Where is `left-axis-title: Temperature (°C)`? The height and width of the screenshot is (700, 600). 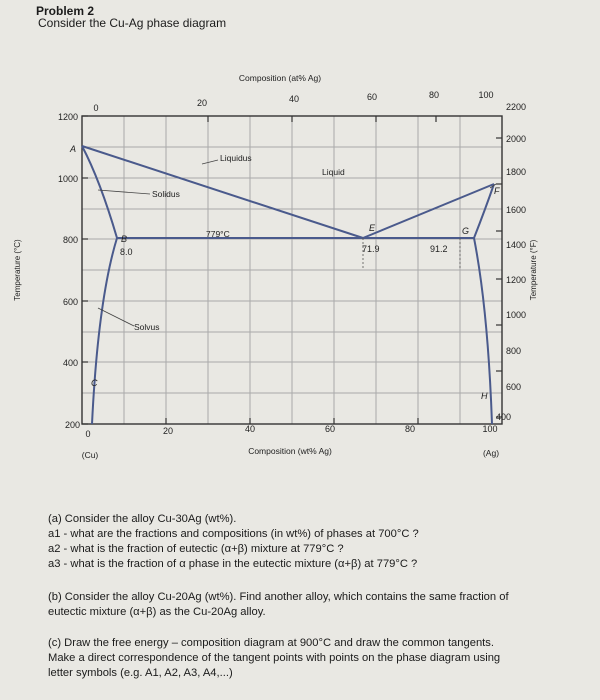 left-axis-title: Temperature (°C) is located at coordinates (17, 270).